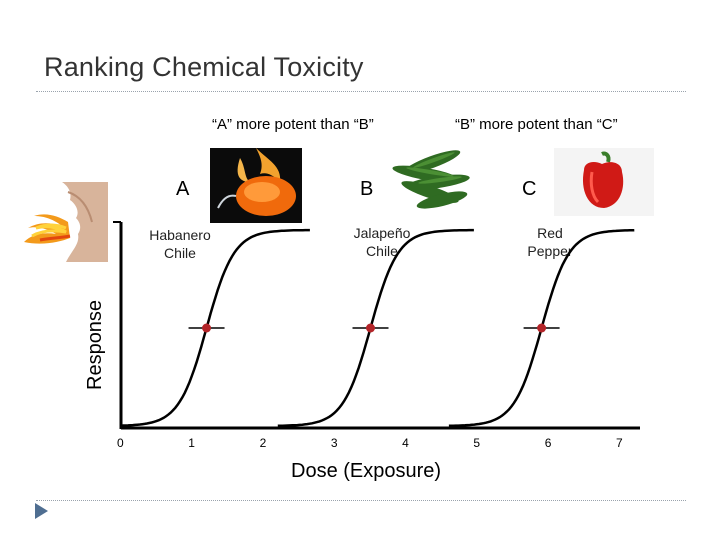  I want to click on x-tick-label: 2, so click(263, 443).